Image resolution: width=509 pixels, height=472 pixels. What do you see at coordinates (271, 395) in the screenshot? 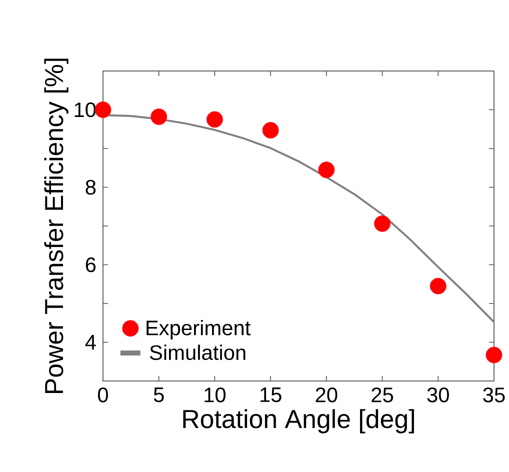
I see `x-tick-label: 15` at bounding box center [271, 395].